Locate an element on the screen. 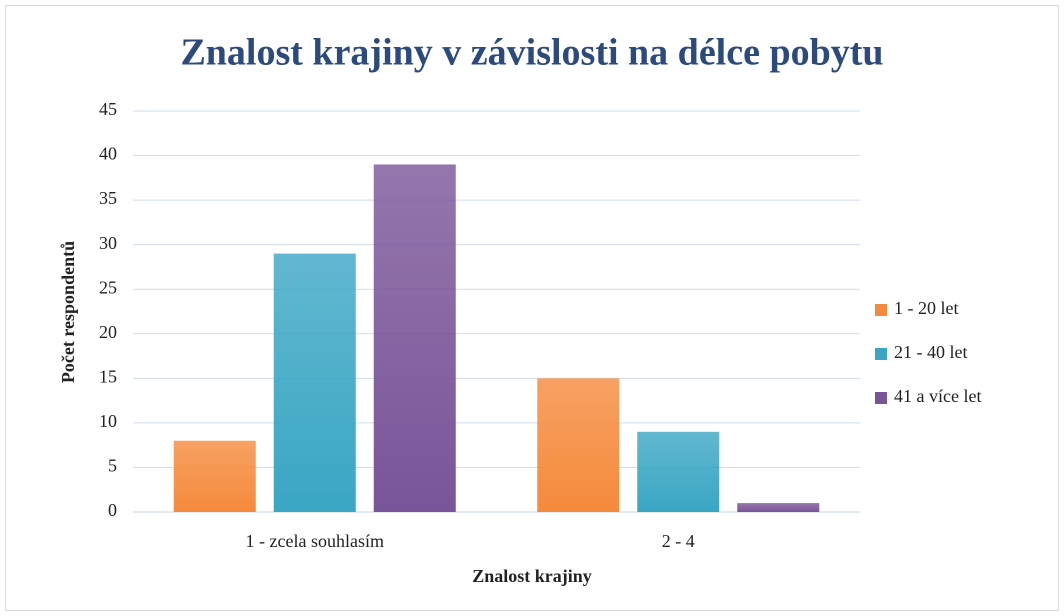 The height and width of the screenshot is (616, 1064). legend-label: 1 - 20 let is located at coordinates (926, 308).